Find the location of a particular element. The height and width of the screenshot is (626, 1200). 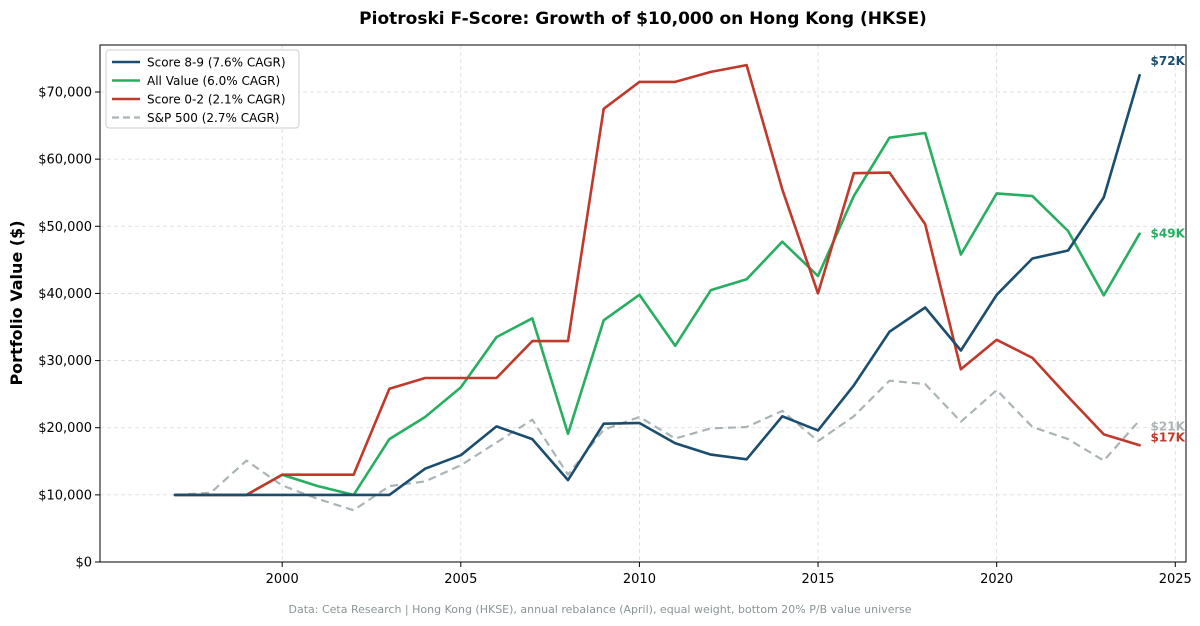

x-tick-label: 2010 is located at coordinates (639, 579).